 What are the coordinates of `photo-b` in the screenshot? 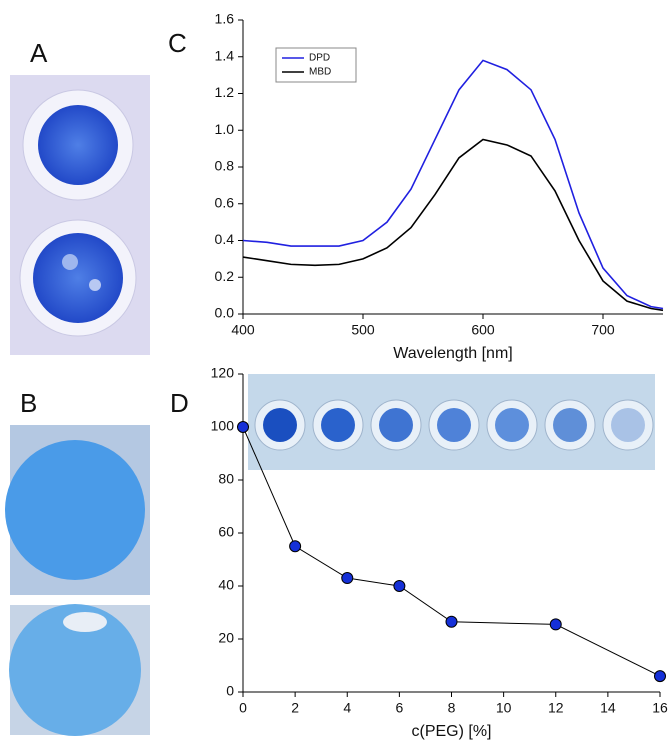 It's located at (77, 580).